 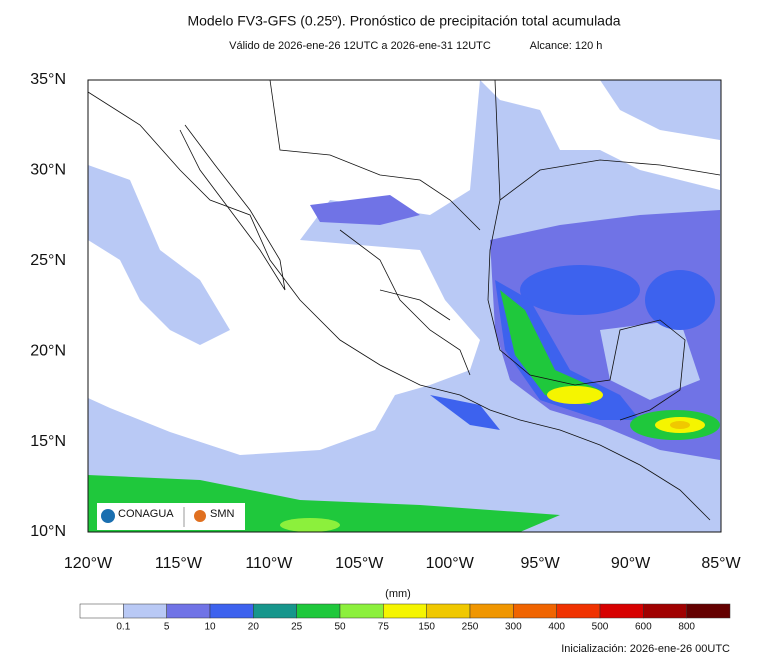 What do you see at coordinates (48, 350) in the screenshot?
I see `lat-label: 20°N` at bounding box center [48, 350].